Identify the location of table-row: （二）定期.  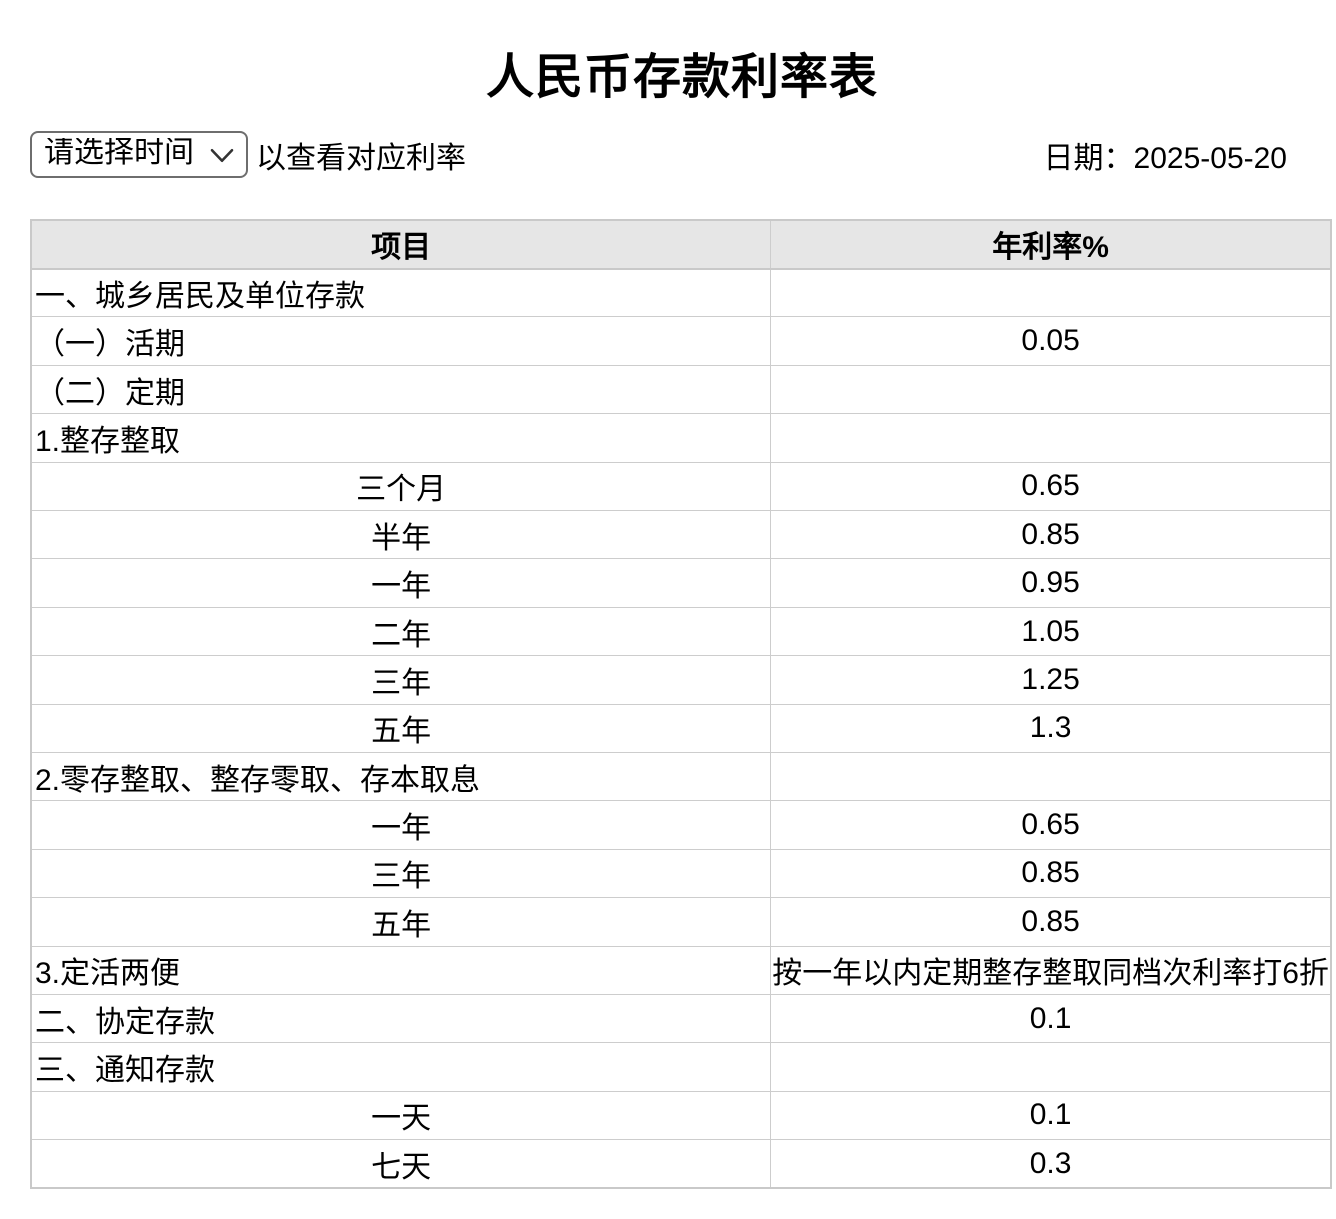
(681, 389).